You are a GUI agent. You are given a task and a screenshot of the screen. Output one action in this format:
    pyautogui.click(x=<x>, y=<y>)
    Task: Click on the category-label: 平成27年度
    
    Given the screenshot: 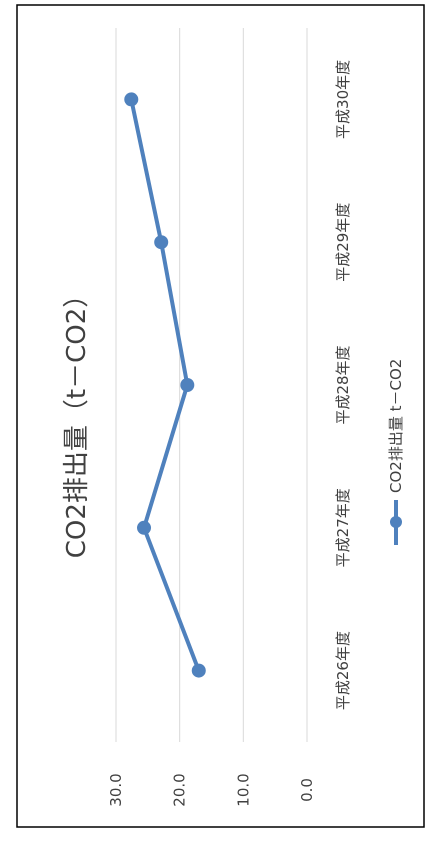 What is the action you would take?
    pyautogui.click(x=343, y=527)
    